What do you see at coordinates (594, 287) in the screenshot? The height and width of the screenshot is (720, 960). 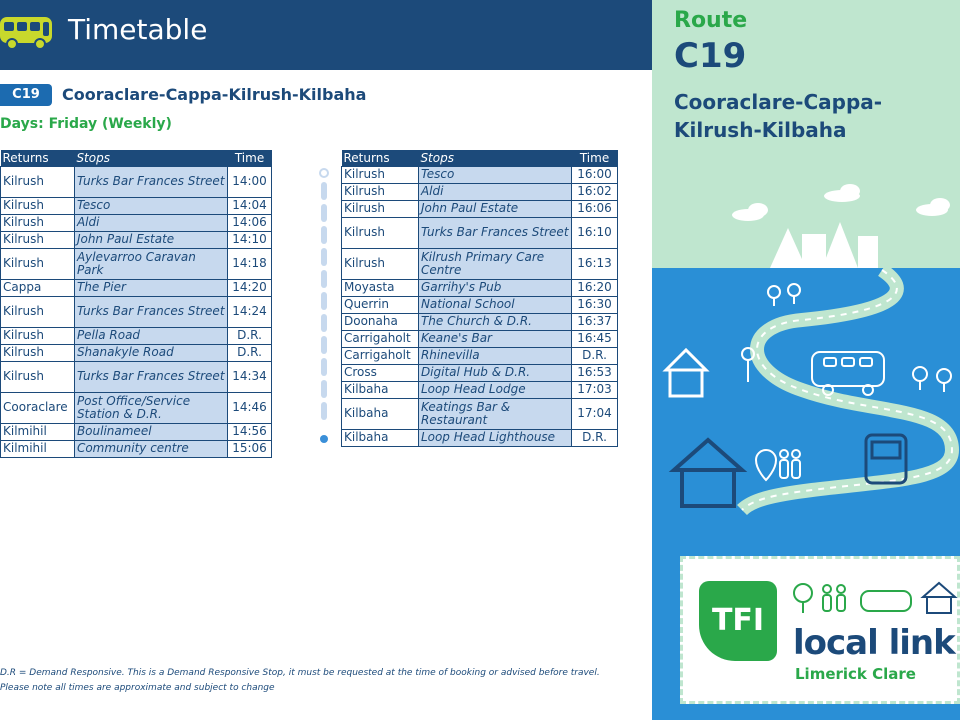 I see `cell-time: 16:20` at bounding box center [594, 287].